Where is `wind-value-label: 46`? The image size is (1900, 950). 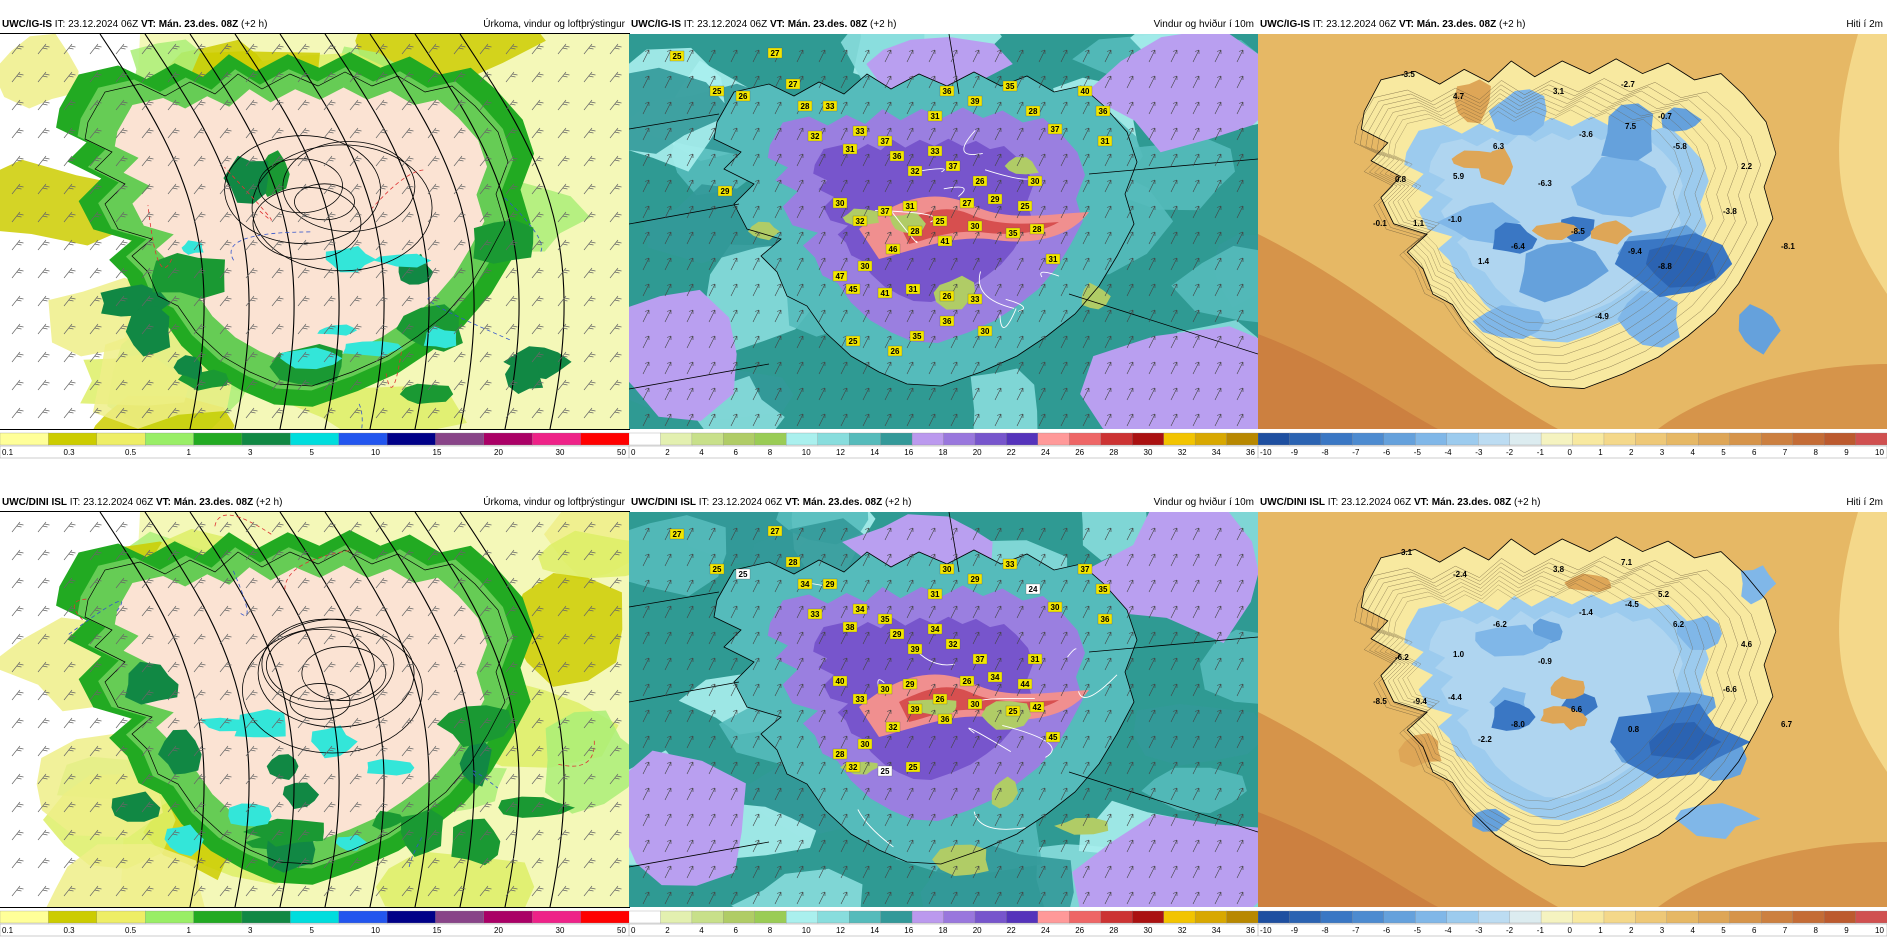
wind-value-label: 46 is located at coordinates (893, 249).